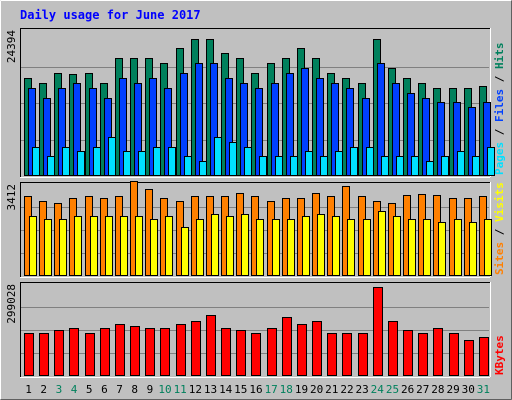  What do you see at coordinates (240, 389) in the screenshot?
I see `x-tick-label-day-15: 15` at bounding box center [240, 389].